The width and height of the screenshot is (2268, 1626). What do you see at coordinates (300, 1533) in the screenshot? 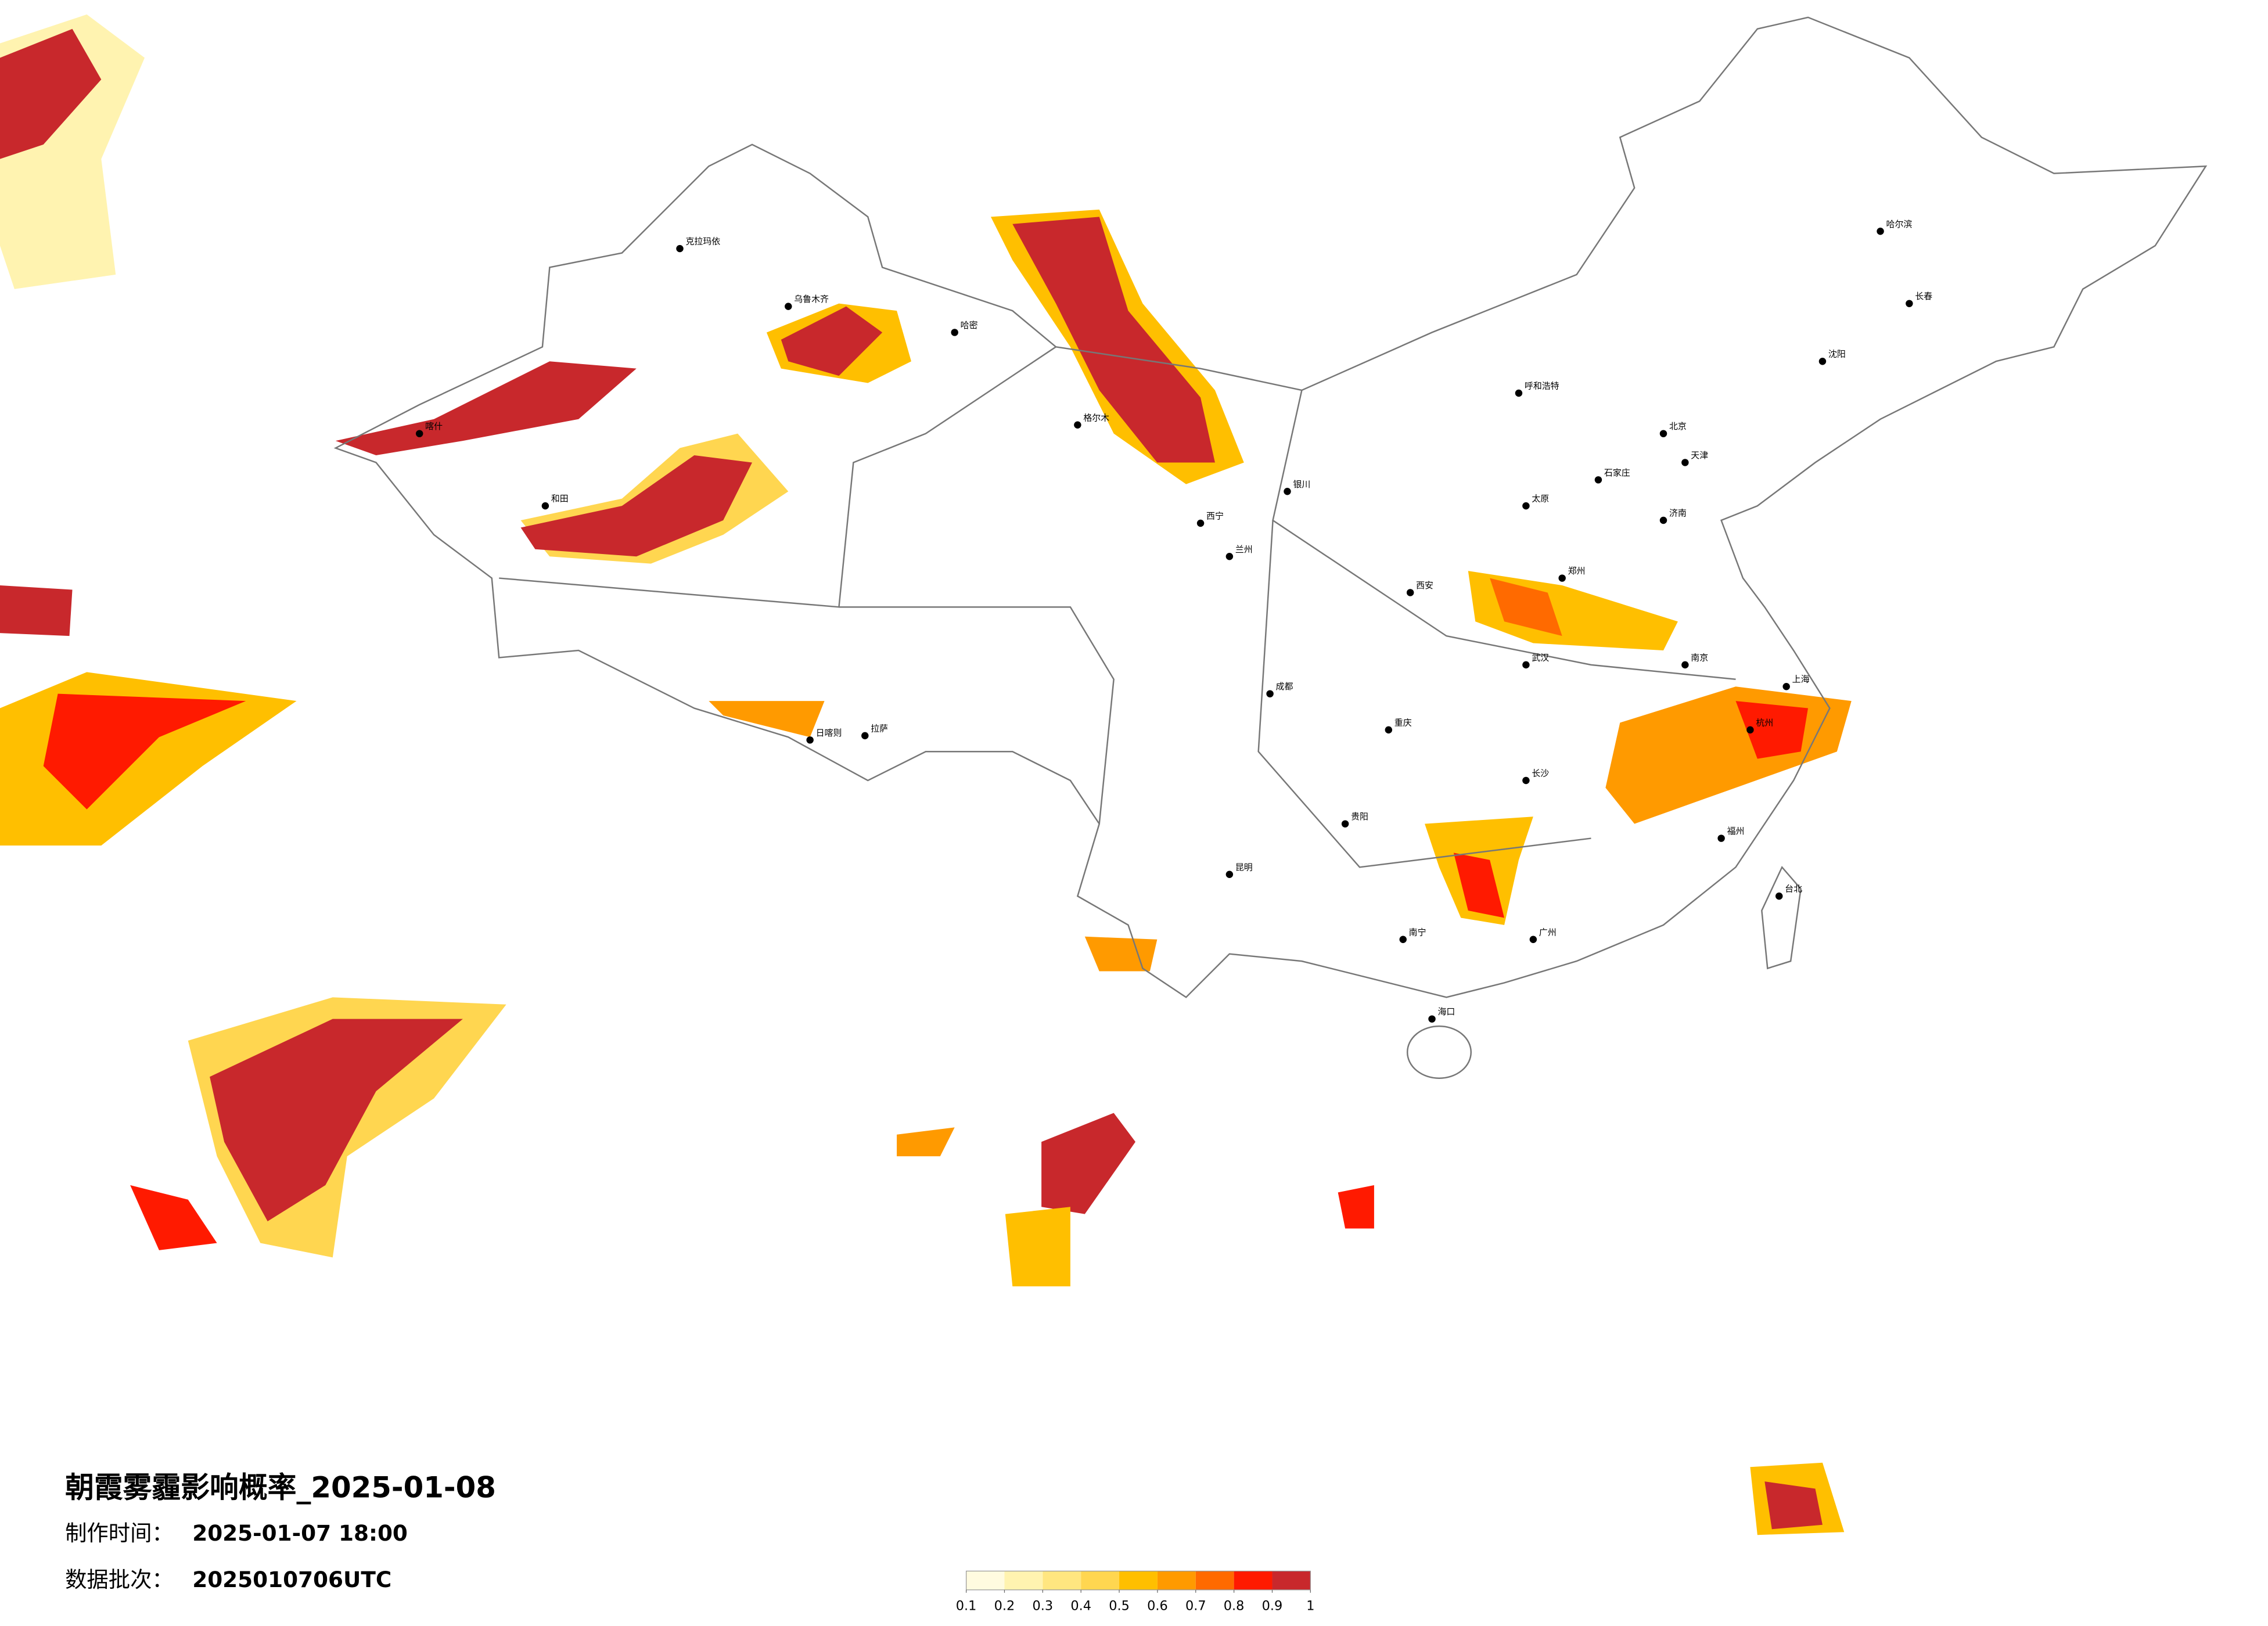
I see `info-value: 2025-01-07 18:00` at bounding box center [300, 1533].